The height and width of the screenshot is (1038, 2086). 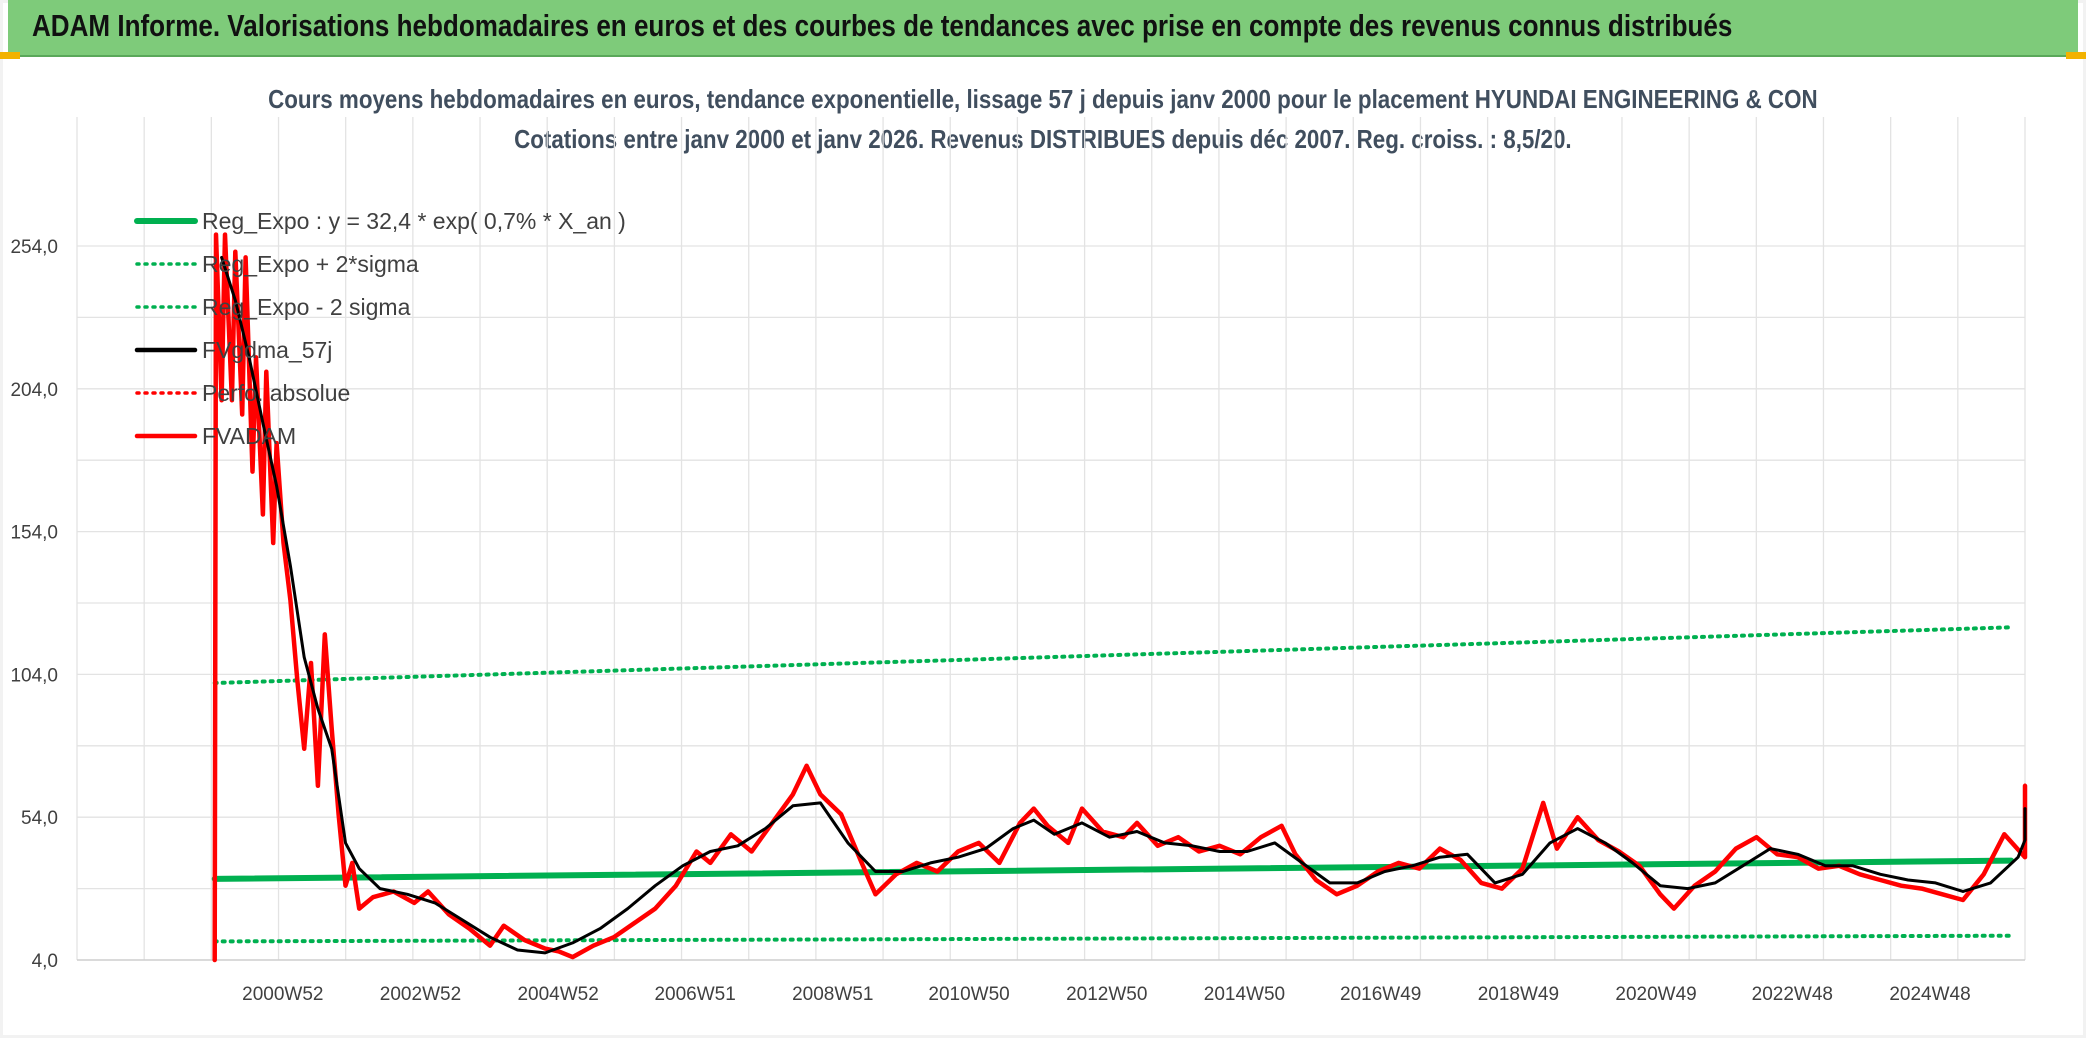 I want to click on legend-label-3: FVgdma_57j, so click(x=267, y=350).